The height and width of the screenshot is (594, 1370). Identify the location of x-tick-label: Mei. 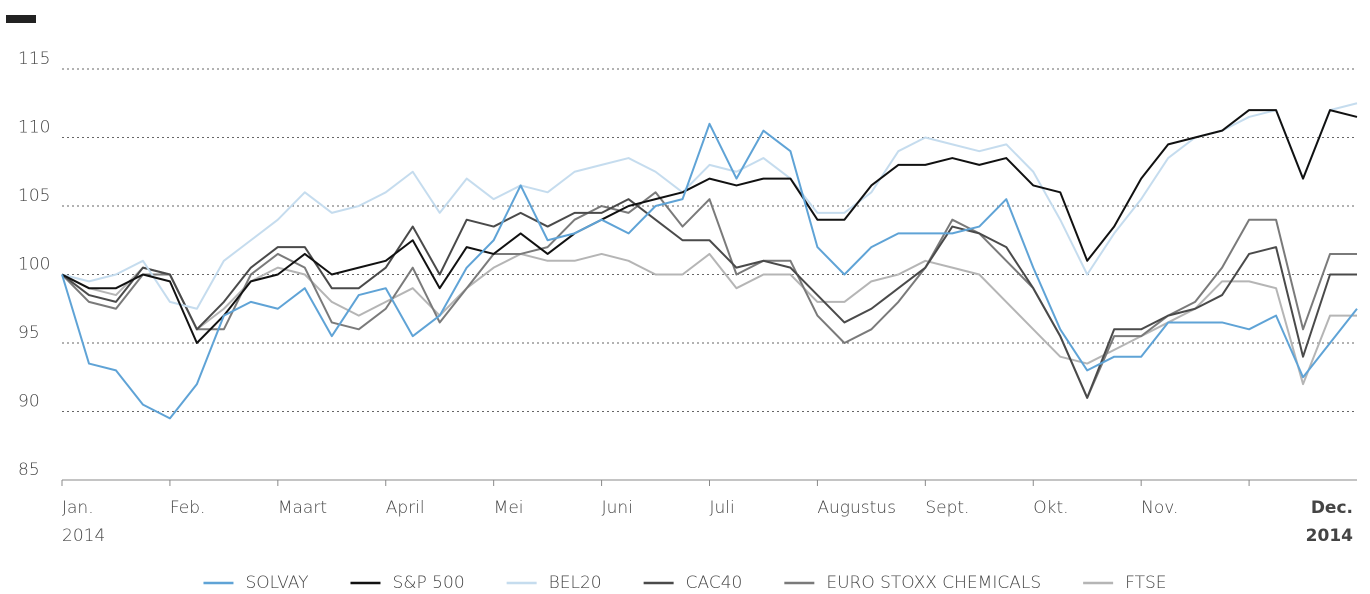
(509, 508).